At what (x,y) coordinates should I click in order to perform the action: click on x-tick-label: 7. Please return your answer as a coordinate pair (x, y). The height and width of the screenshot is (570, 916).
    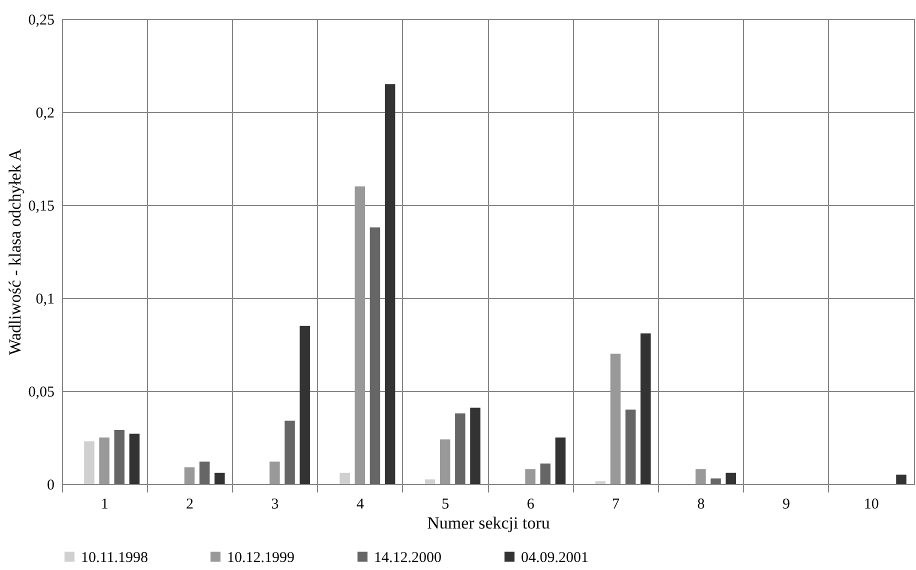
    Looking at the image, I should click on (616, 504).